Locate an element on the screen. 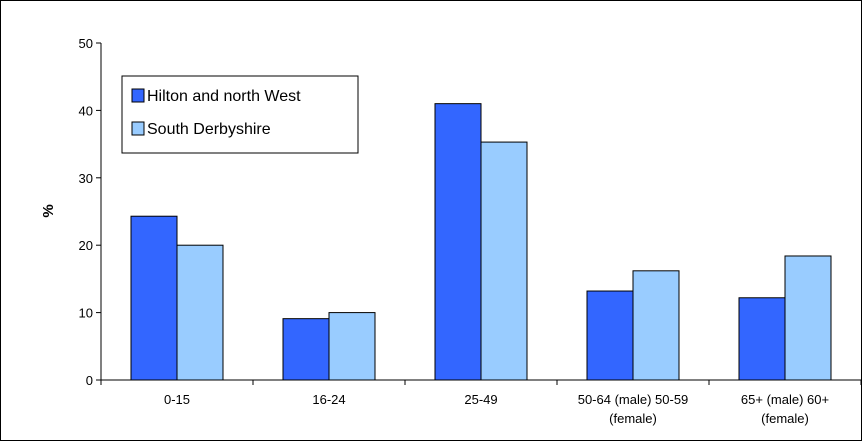 This screenshot has height=442, width=862. x-tick-label: 0-15 is located at coordinates (177, 399).